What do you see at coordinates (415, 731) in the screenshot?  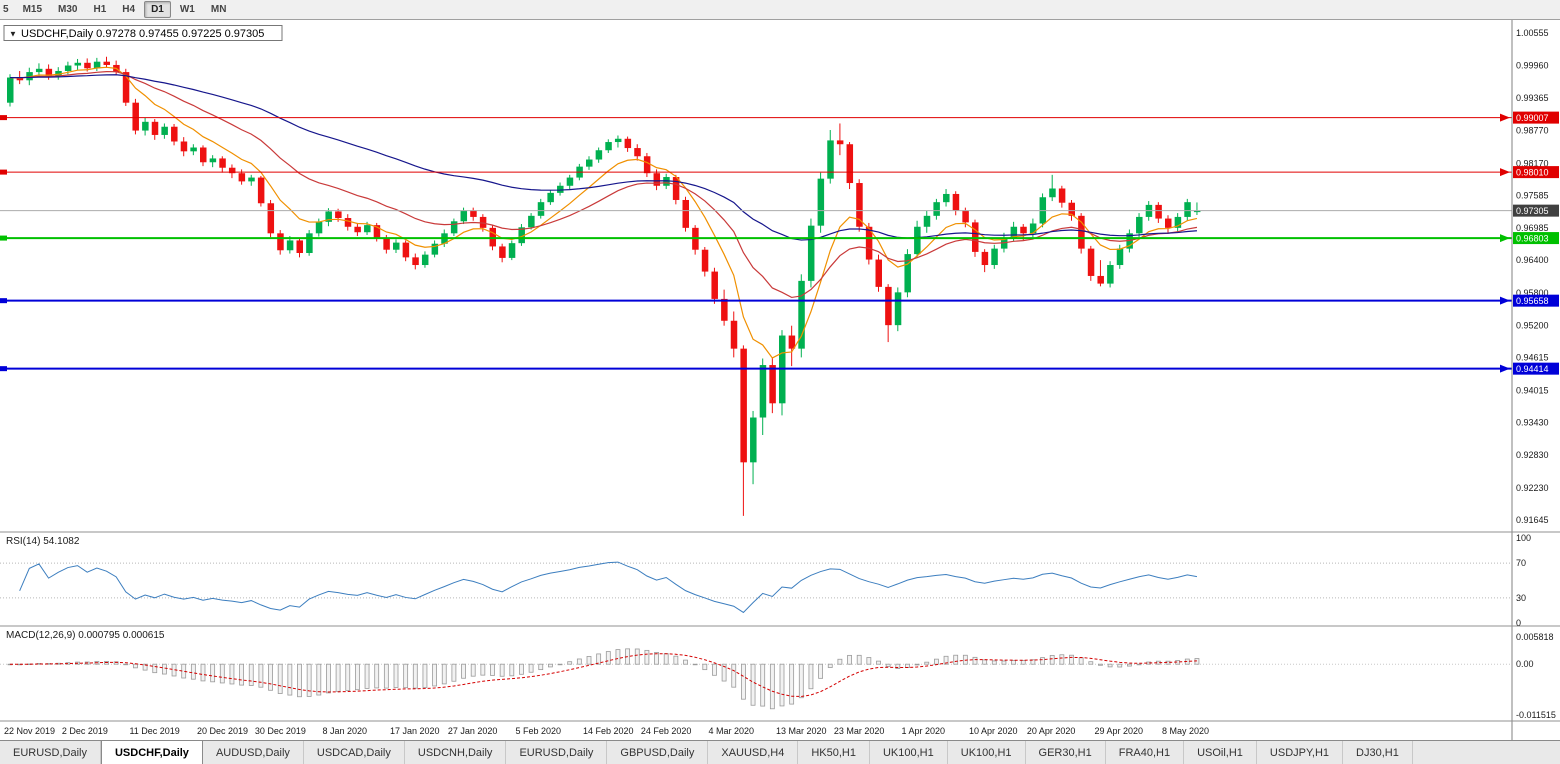 I see `date-label: 17 Jan 2020` at bounding box center [415, 731].